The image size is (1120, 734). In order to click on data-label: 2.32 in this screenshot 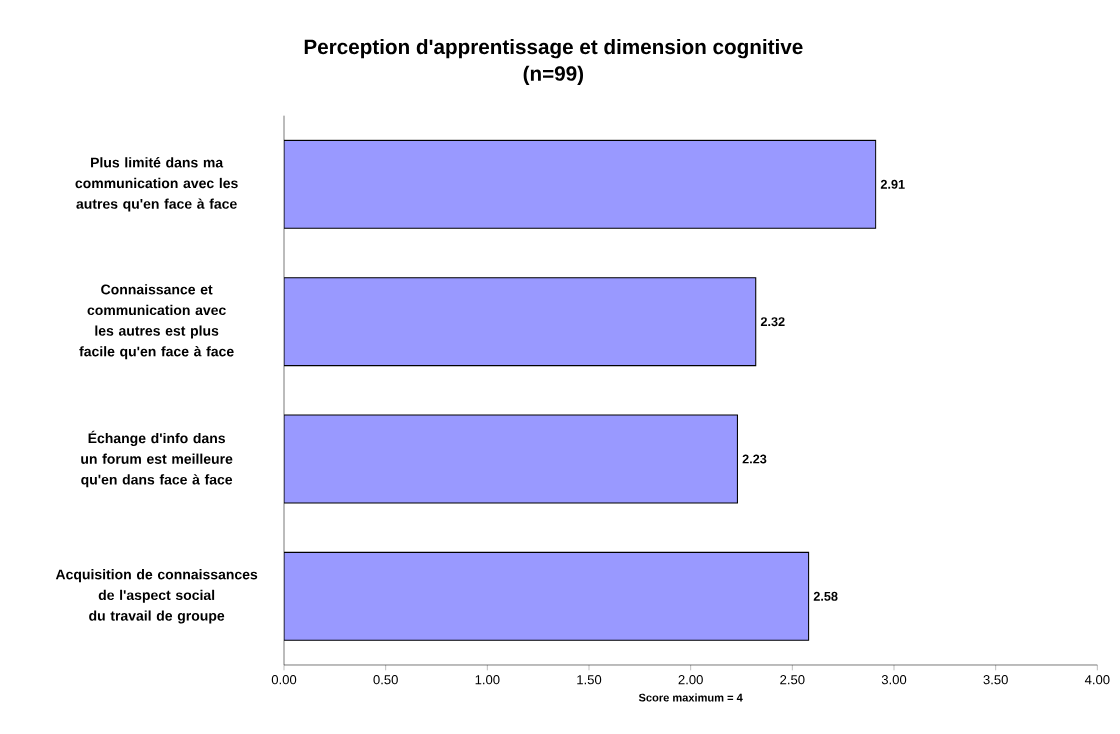, I will do `click(772, 322)`.